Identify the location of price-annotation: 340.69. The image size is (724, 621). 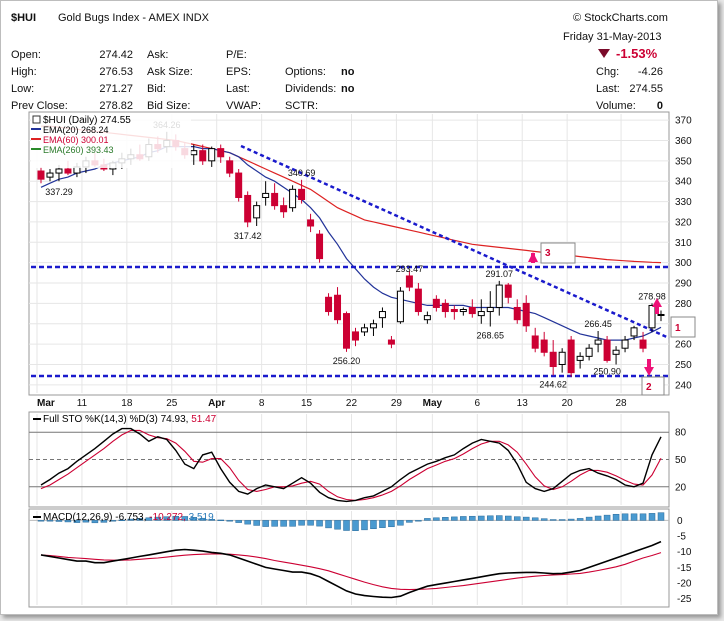
(302, 173).